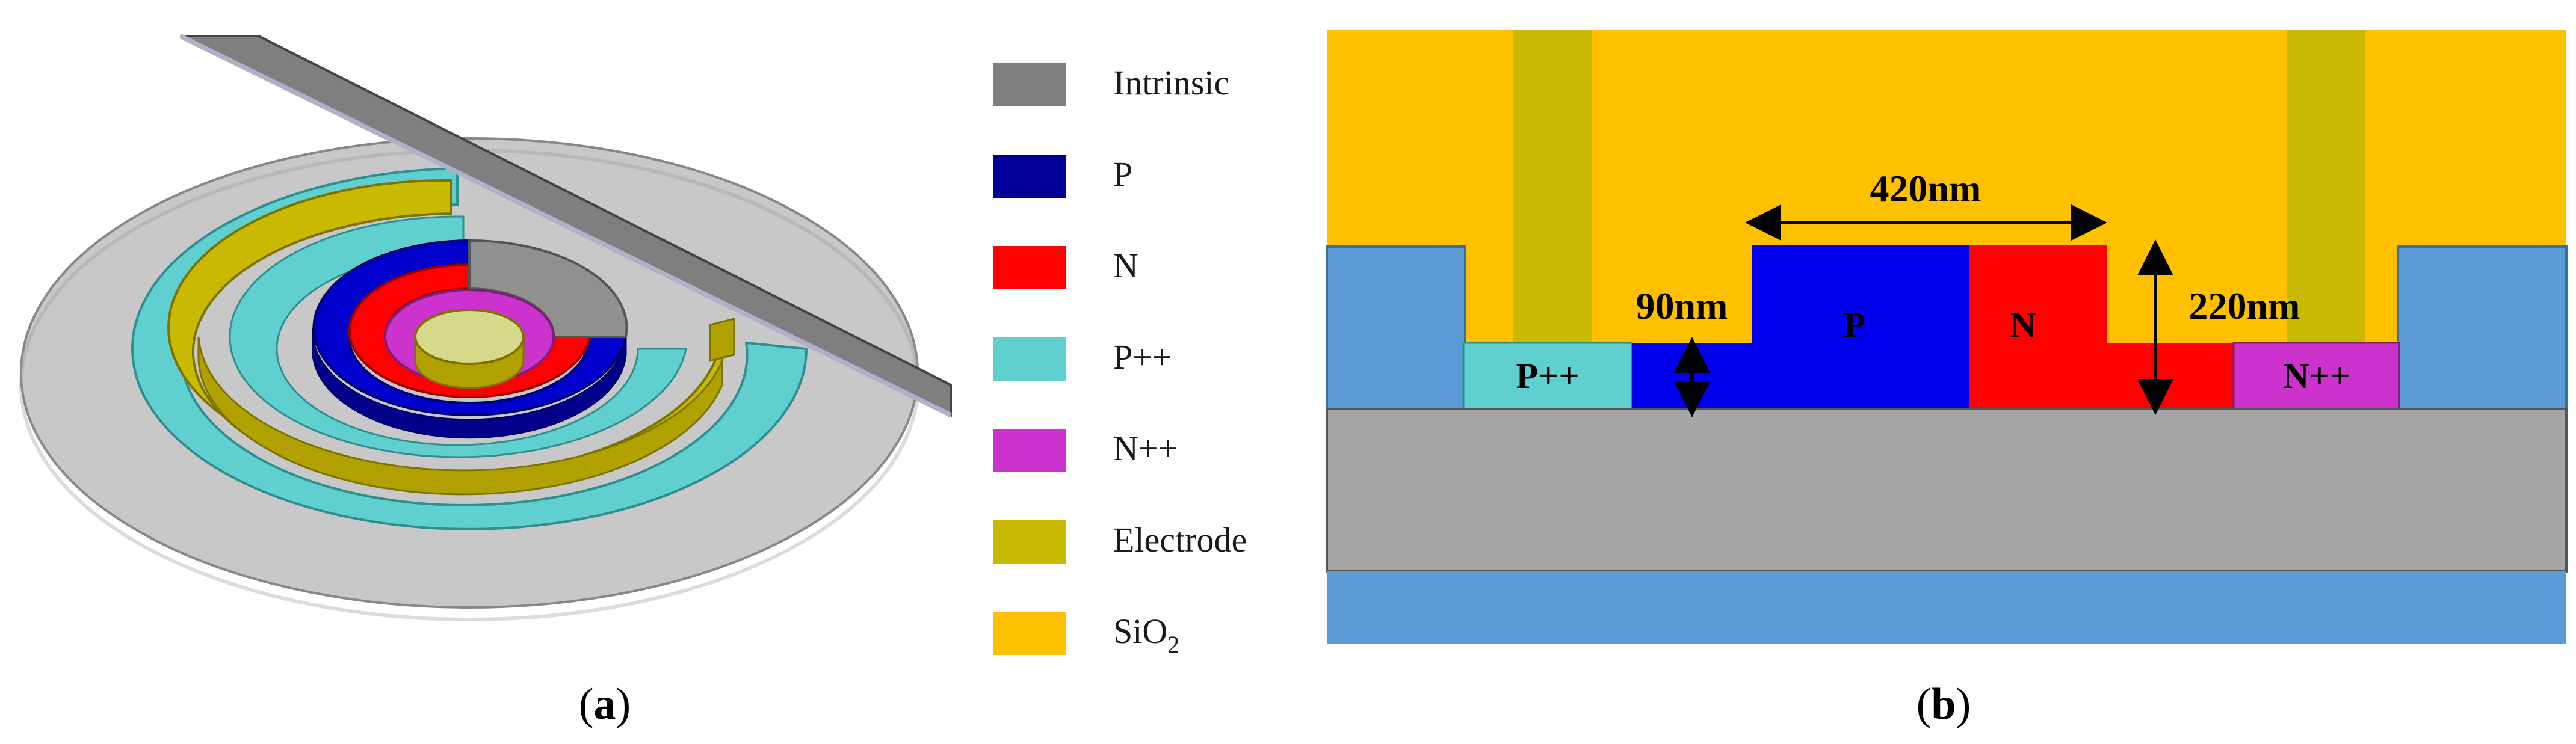 Image resolution: width=2576 pixels, height=744 pixels. I want to click on box-right, so click(2482, 327).